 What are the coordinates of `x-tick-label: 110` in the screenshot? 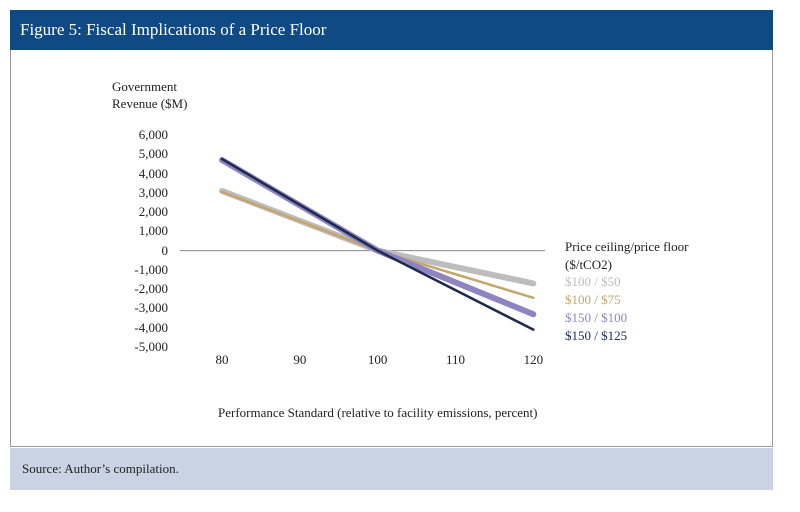 It's located at (455, 359).